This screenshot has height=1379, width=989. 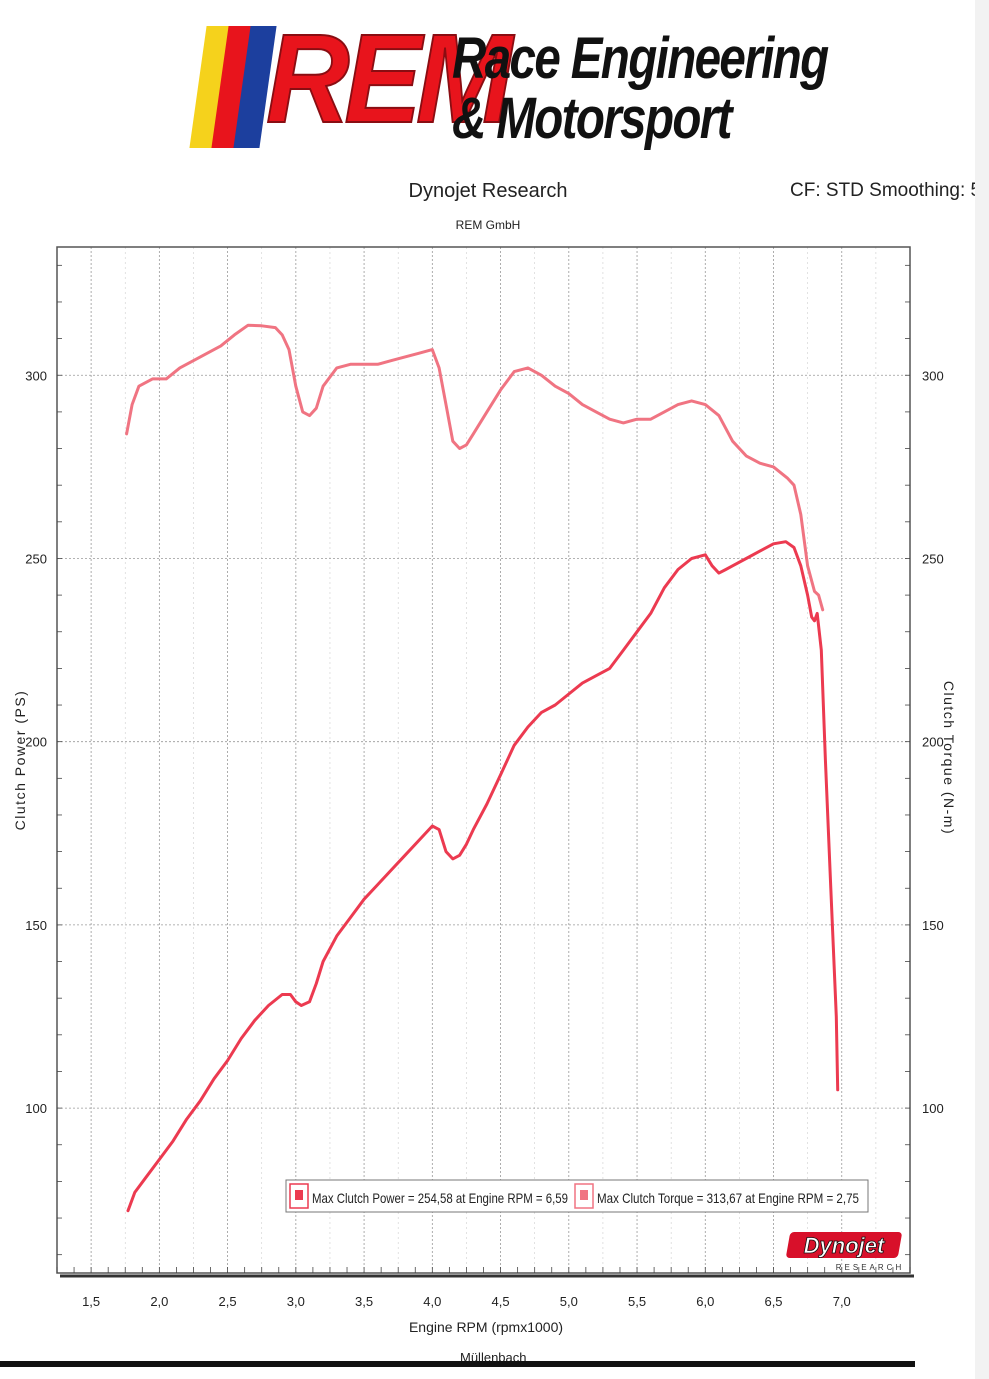 What do you see at coordinates (933, 925) in the screenshot?
I see `y2-tick-label: 150` at bounding box center [933, 925].